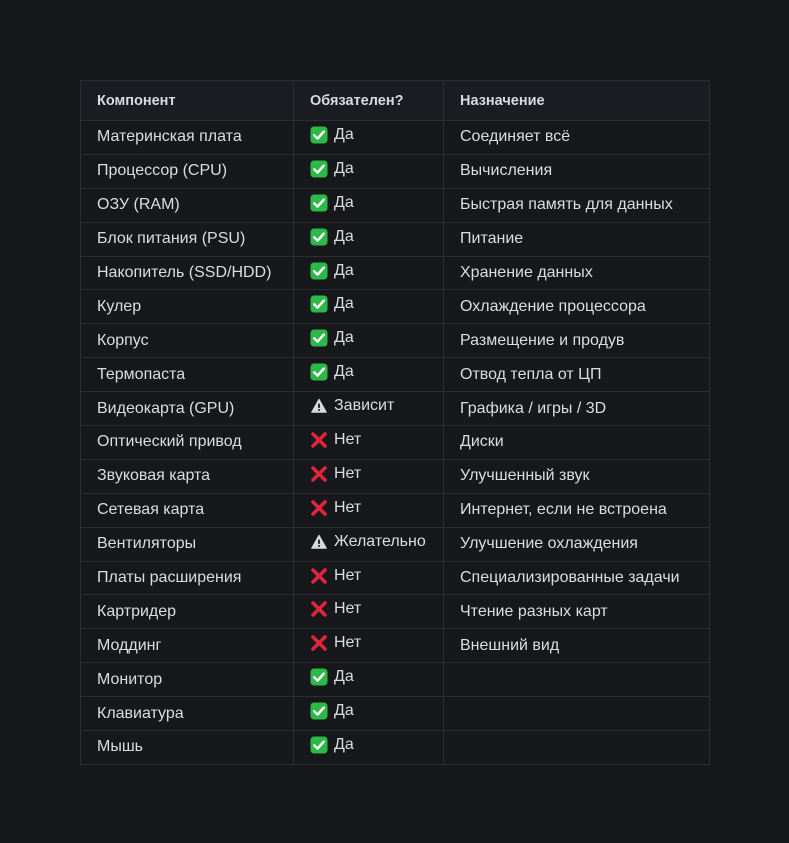 The image size is (789, 843). What do you see at coordinates (187, 510) in the screenshot?
I see `component-cell: Сетевая карта` at bounding box center [187, 510].